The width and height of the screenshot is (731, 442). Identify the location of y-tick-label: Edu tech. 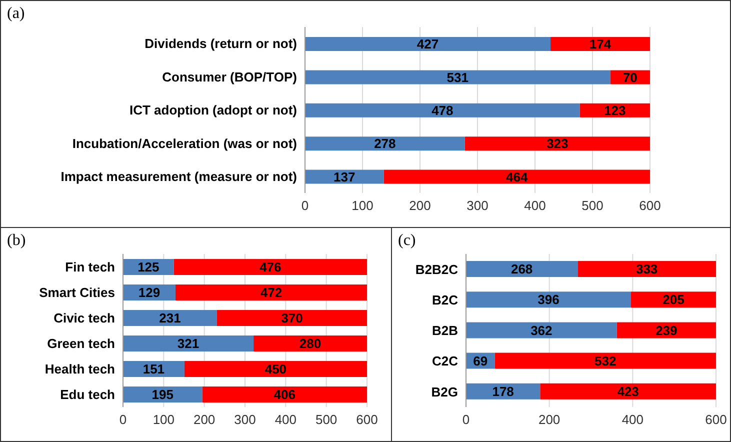
(88, 394).